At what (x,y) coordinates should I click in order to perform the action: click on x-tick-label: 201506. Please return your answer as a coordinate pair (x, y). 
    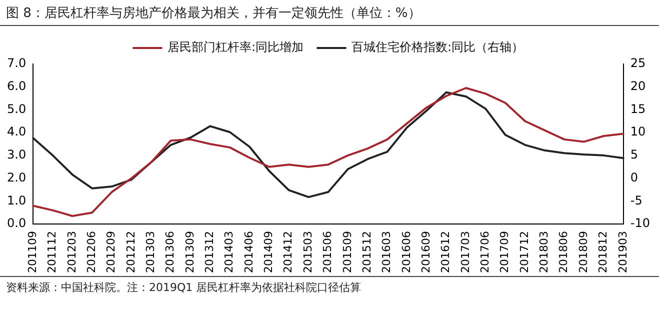
    Looking at the image, I should click on (327, 252).